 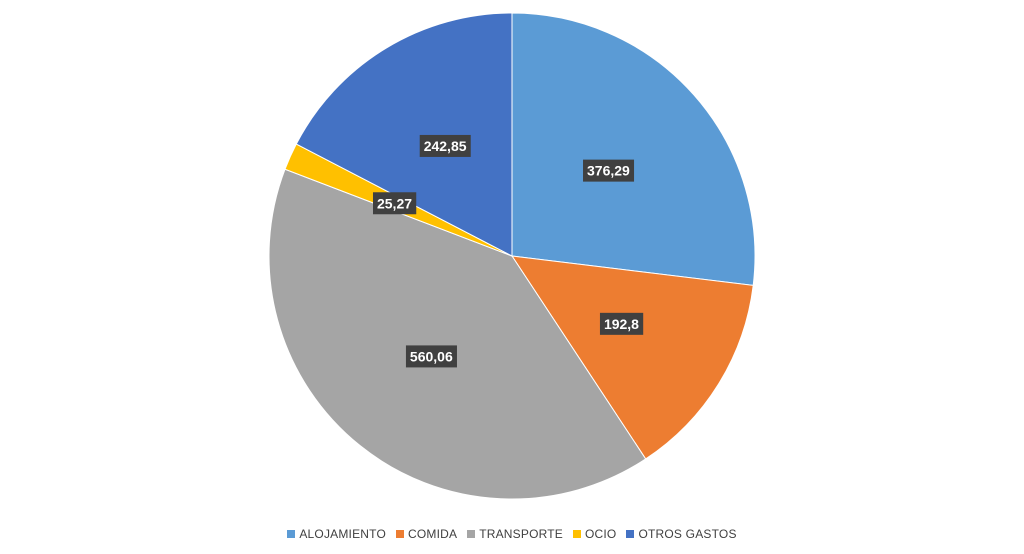 I want to click on legend-label: TRANSPORTE, so click(x=521, y=534).